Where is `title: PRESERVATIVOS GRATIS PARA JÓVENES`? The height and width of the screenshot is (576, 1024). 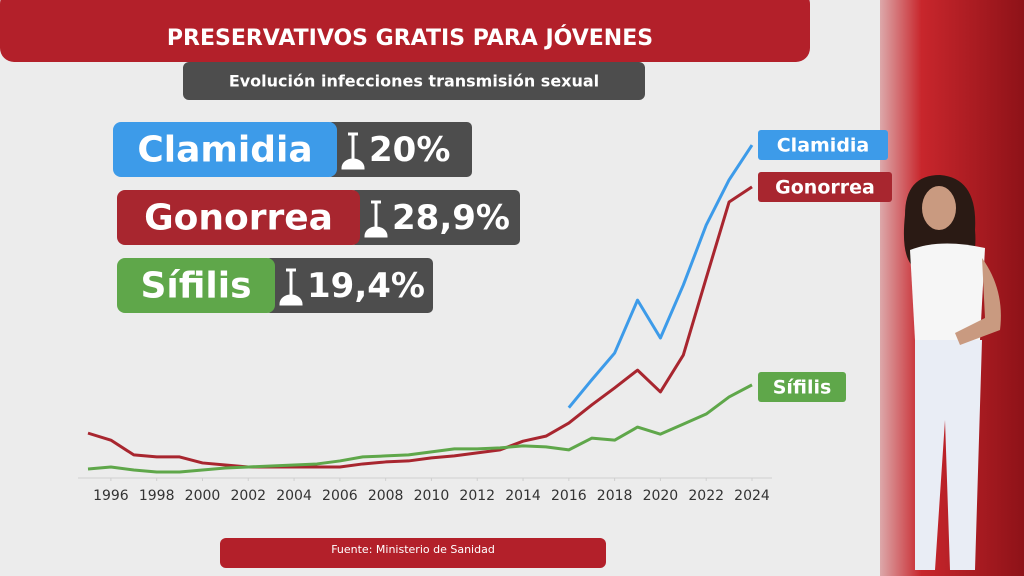 title: PRESERVATIVOS GRATIS PARA JÓVENES is located at coordinates (410, 38).